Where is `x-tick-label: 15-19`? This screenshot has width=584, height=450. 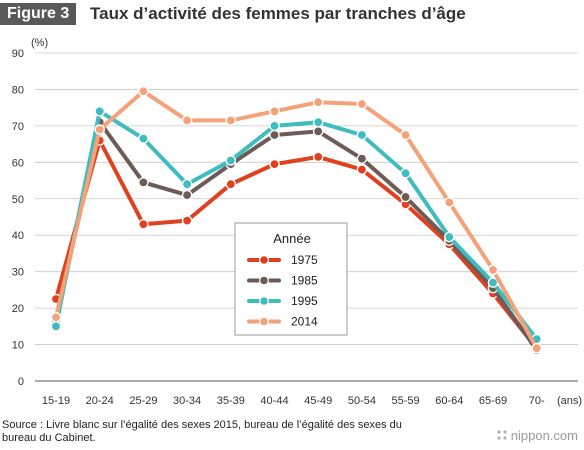 x-tick-label: 15-19 is located at coordinates (56, 401).